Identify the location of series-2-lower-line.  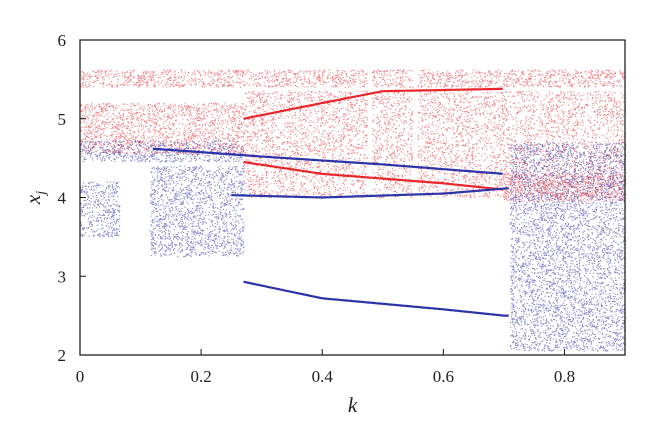
(376, 298).